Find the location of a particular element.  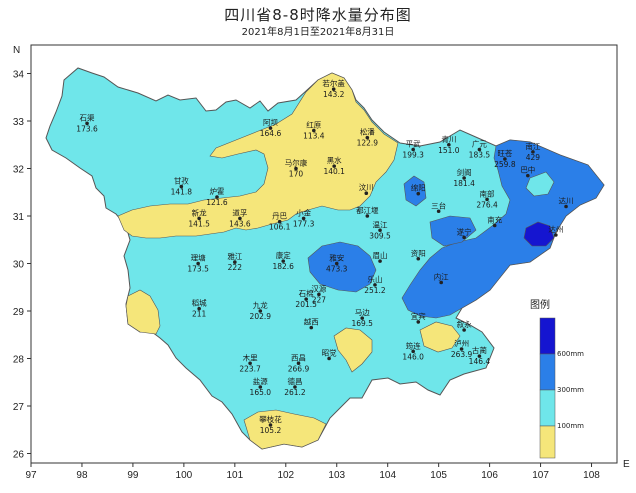

station-marker: 九龙 202.9 is located at coordinates (261, 310).